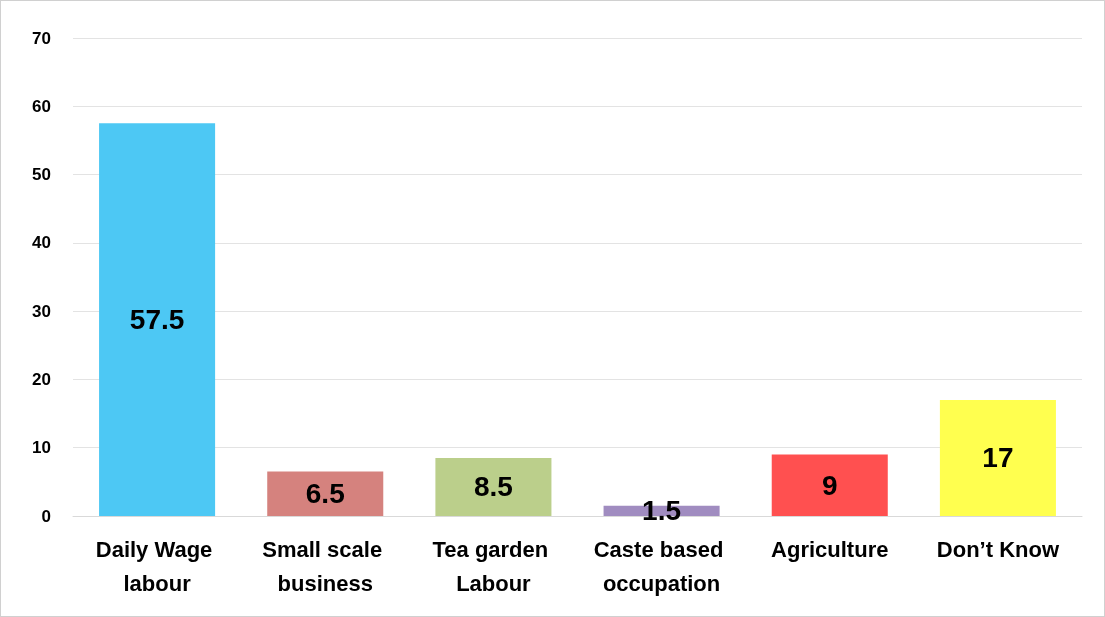 The height and width of the screenshot is (617, 1105). Describe the element at coordinates (41, 311) in the screenshot. I see `y-tick-label: 30` at that location.